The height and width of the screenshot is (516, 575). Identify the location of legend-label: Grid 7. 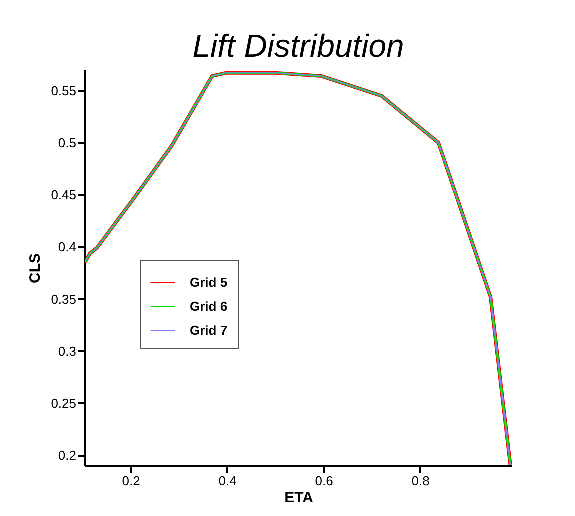
(209, 330).